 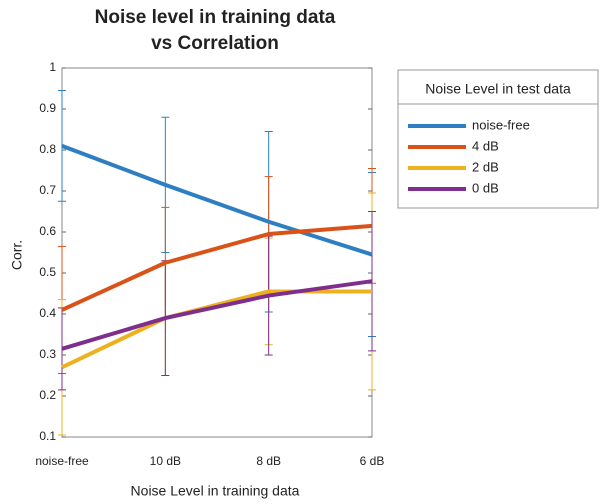 What do you see at coordinates (215, 17) in the screenshot?
I see `chart-title: Noise level in training data` at bounding box center [215, 17].